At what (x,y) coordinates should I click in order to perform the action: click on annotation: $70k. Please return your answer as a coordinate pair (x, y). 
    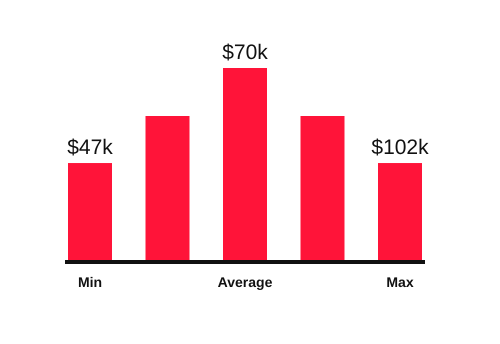
    Looking at the image, I should click on (245, 52).